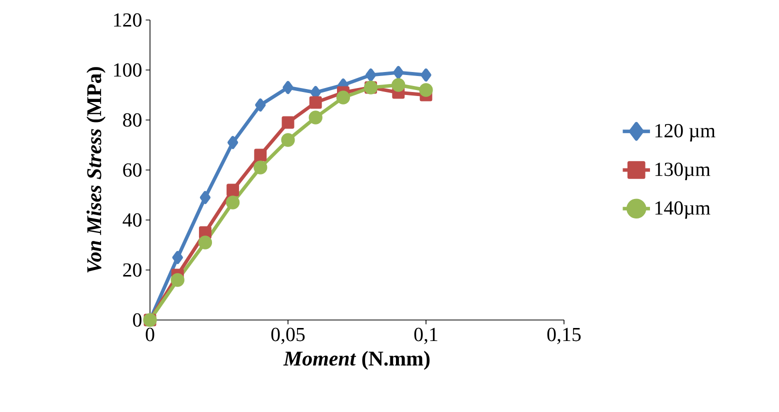 This screenshot has width=779, height=412. What do you see at coordinates (137, 320) in the screenshot?
I see `y-tick-label: 0` at bounding box center [137, 320].